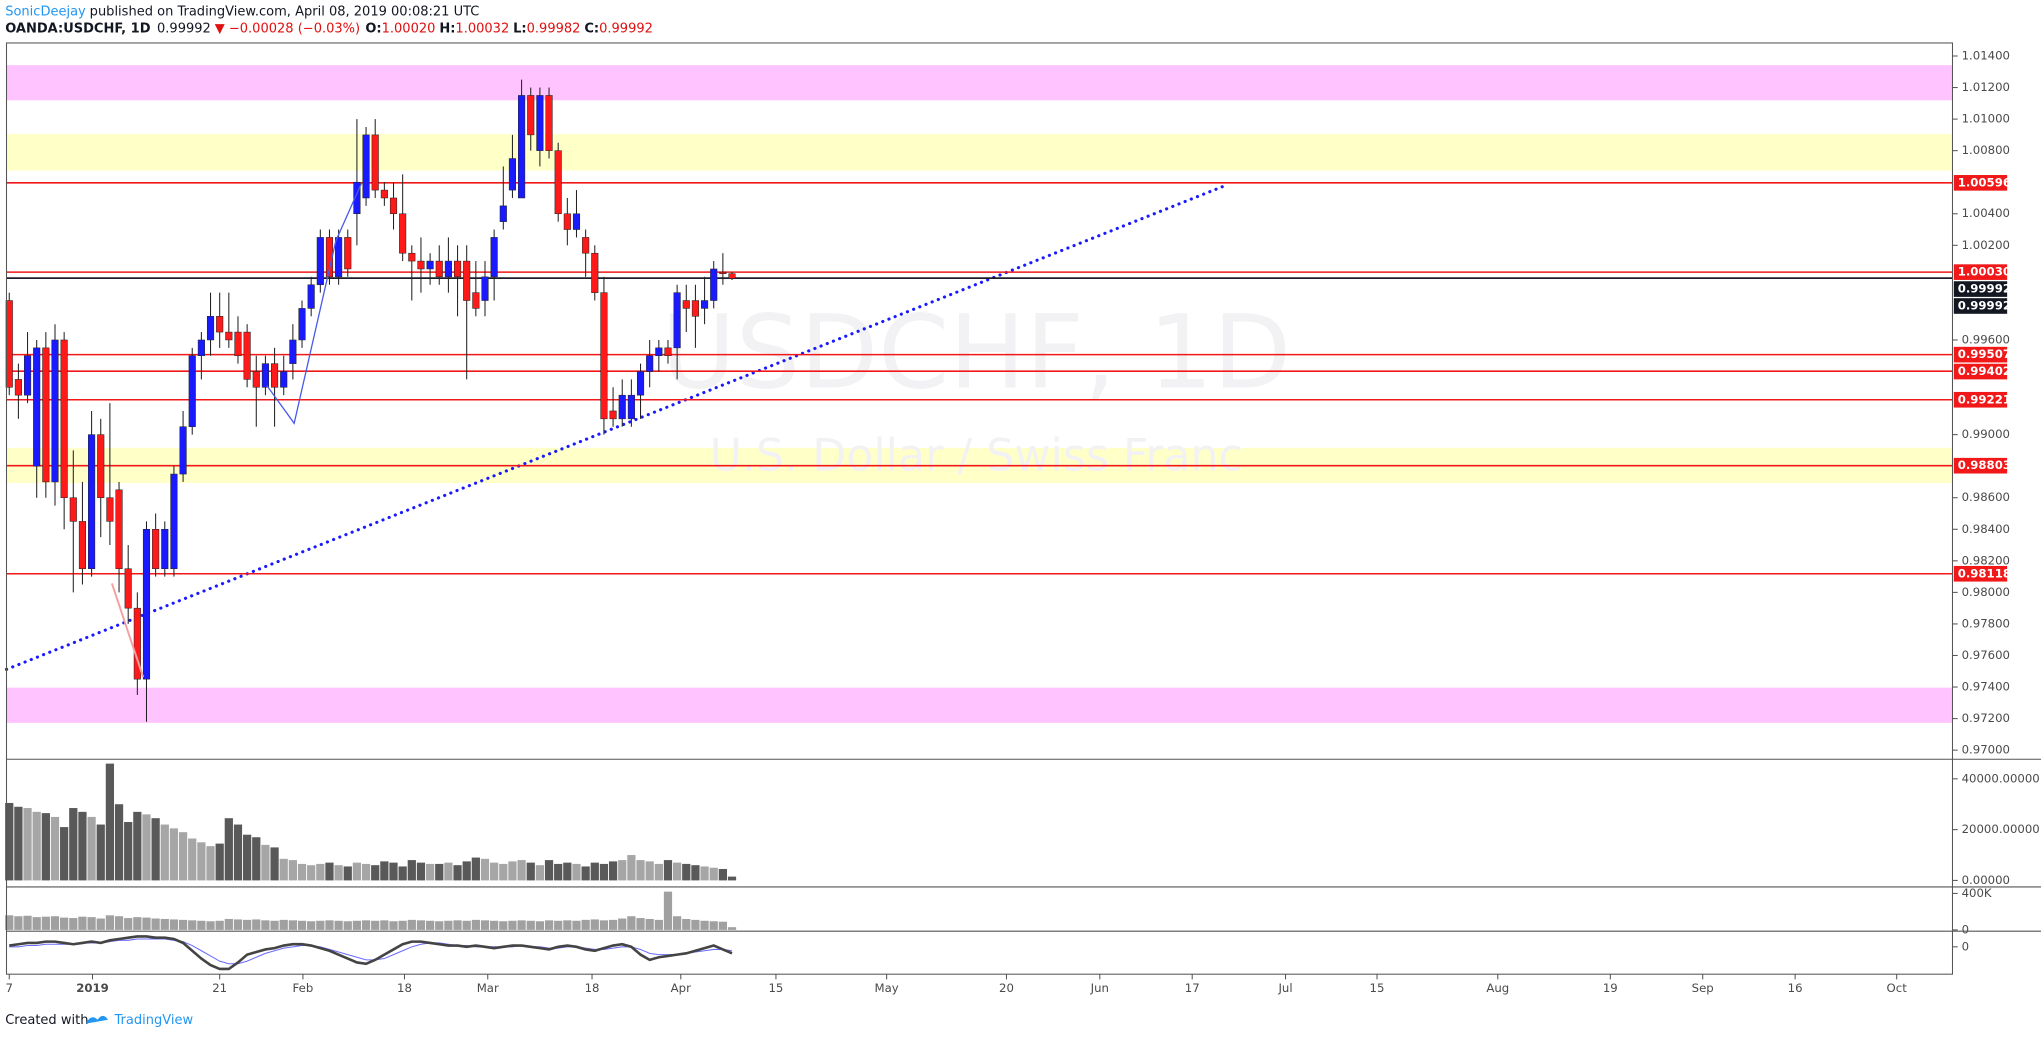 The image size is (2041, 1038). Describe the element at coordinates (153, 1019) in the screenshot. I see `brand: TradingView` at that location.